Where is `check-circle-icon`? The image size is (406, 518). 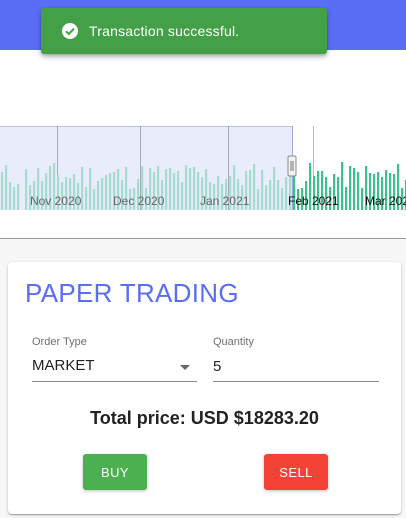
check-circle-icon is located at coordinates (70, 31).